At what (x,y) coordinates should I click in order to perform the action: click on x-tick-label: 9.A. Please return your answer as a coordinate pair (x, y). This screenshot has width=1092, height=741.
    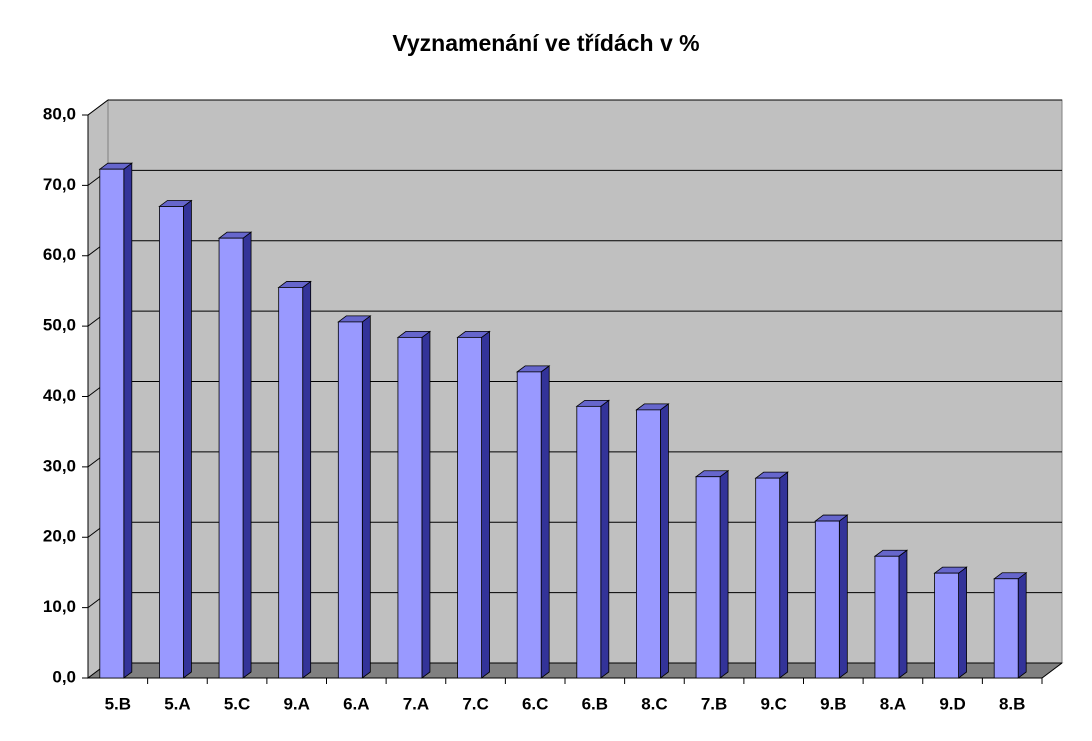
    Looking at the image, I should click on (296, 703).